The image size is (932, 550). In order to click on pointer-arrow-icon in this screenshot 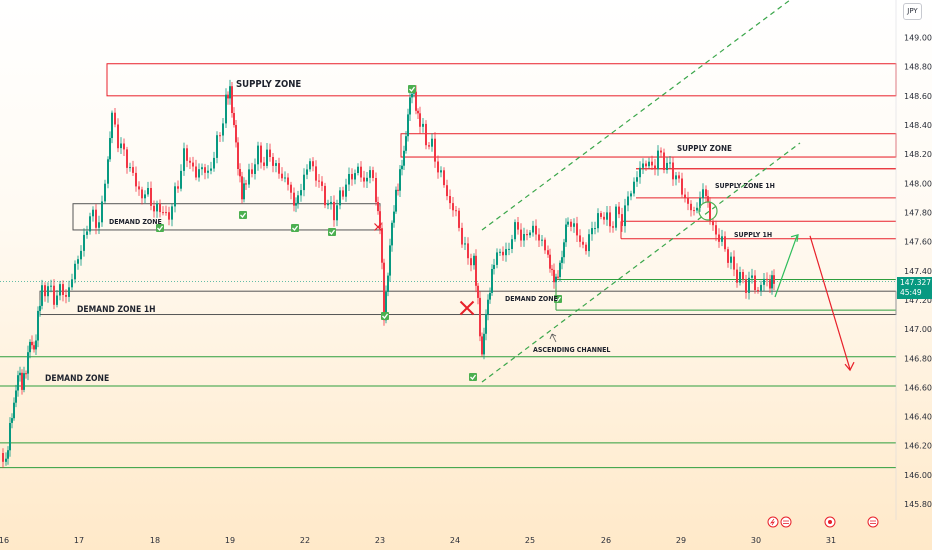, I will do `click(553, 338)`.